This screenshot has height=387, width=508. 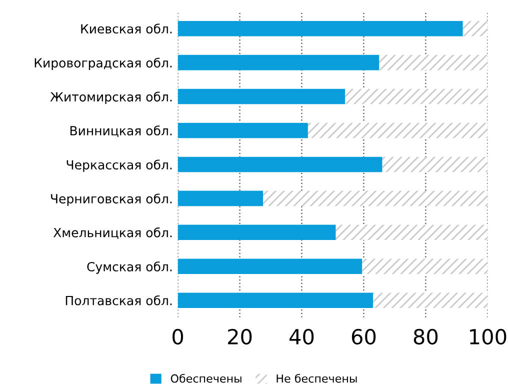 What do you see at coordinates (126, 29) in the screenshot?
I see `y-tick-label: Киевская обл.` at bounding box center [126, 29].